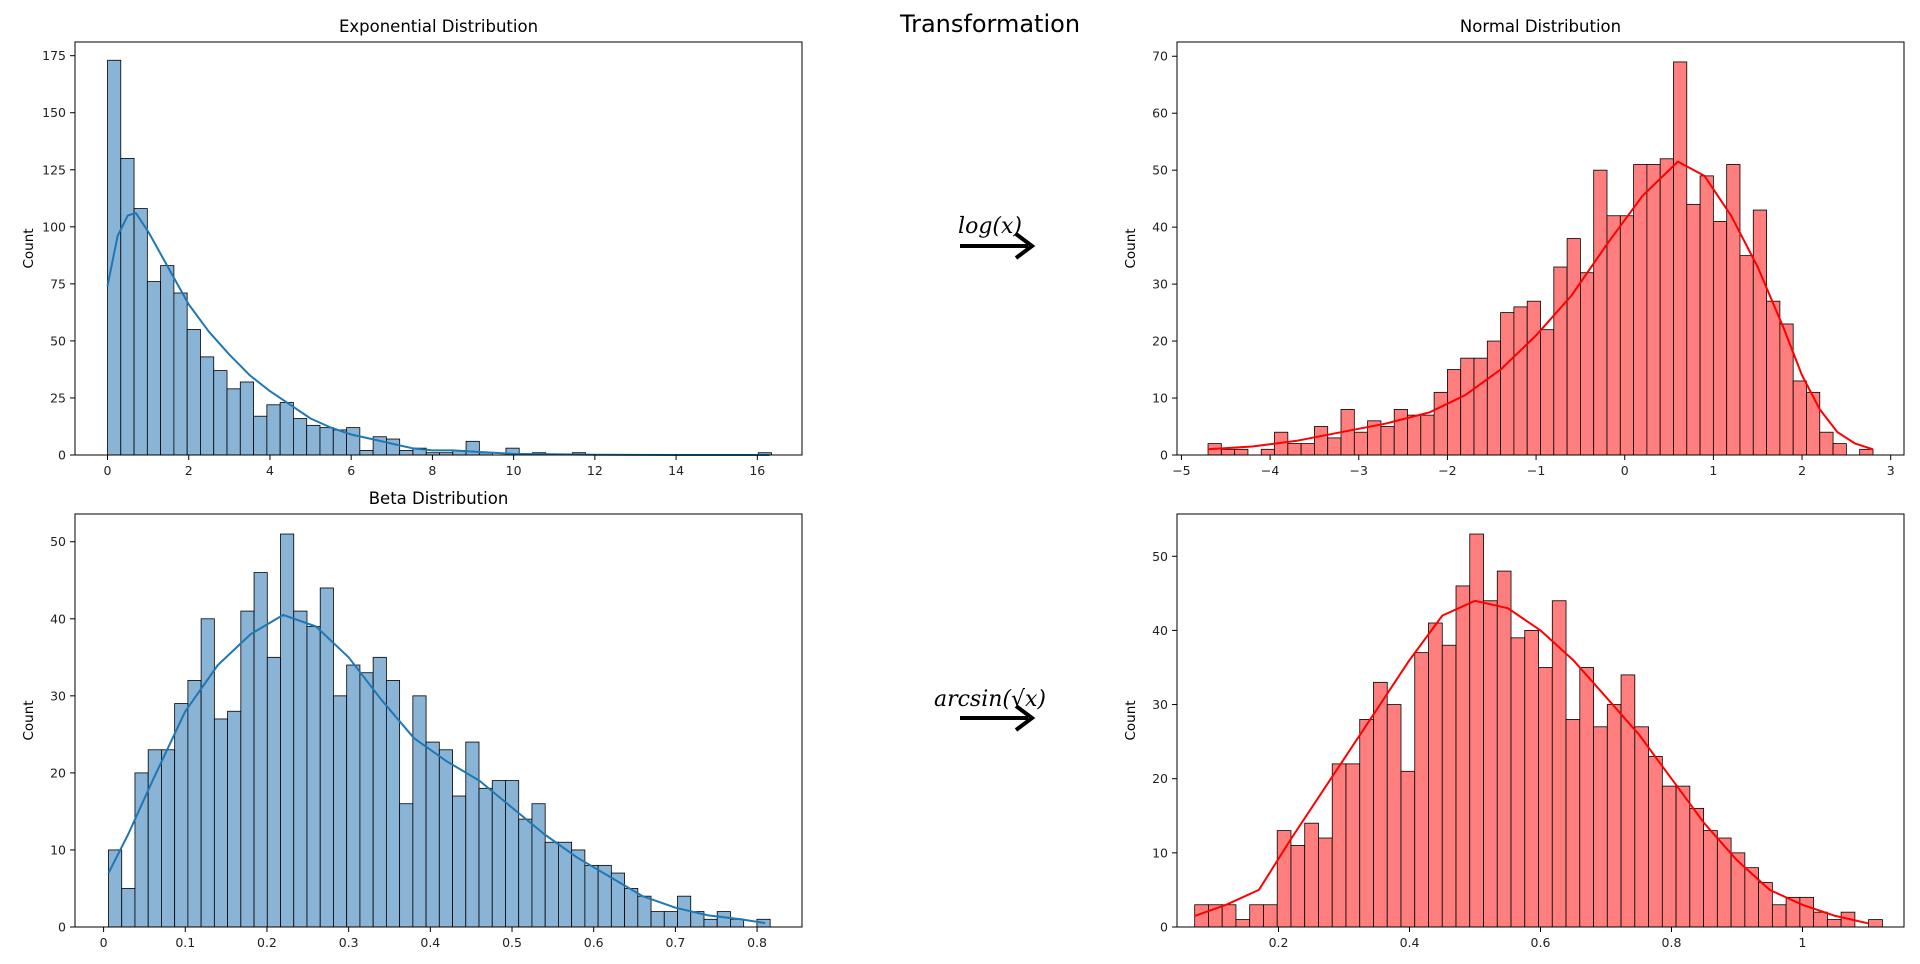 The image size is (1920, 964). I want to click on arrow-label-log: log(x), so click(990, 226).